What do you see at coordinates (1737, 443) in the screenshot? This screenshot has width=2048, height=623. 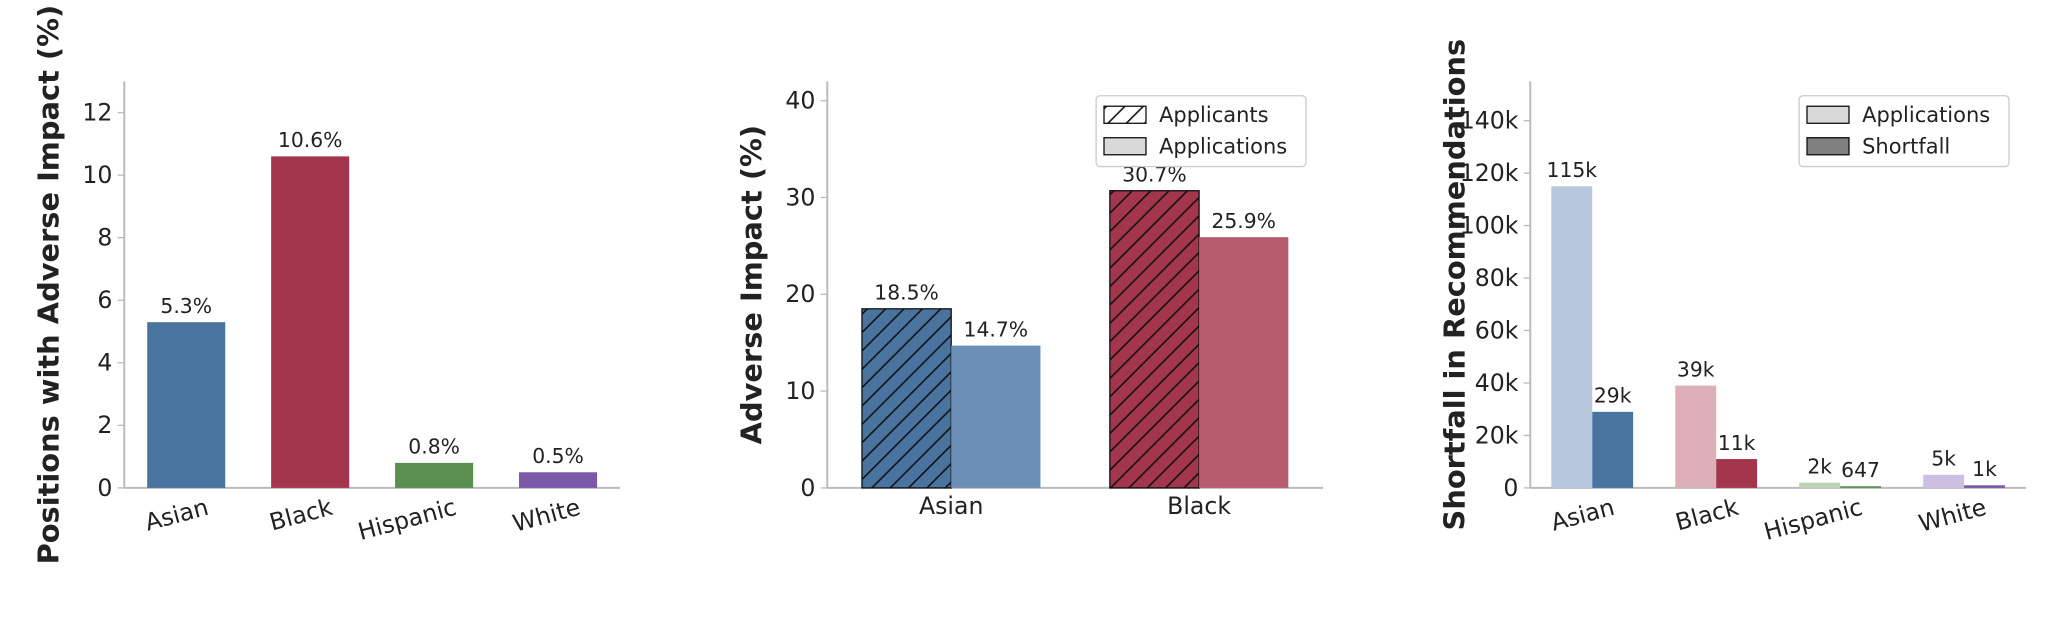 I see `value-label: 11k` at bounding box center [1737, 443].